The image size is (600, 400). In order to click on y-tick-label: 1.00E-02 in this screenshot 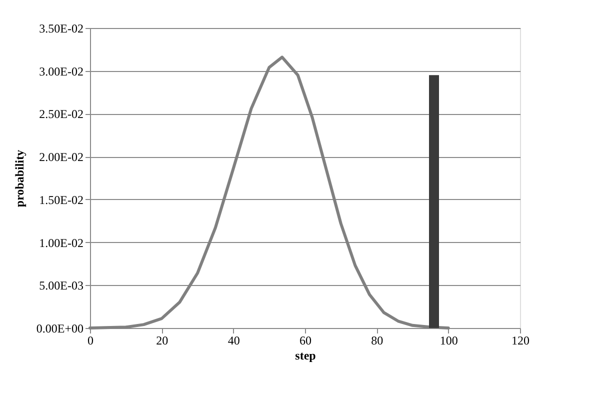, I will do `click(61, 243)`.